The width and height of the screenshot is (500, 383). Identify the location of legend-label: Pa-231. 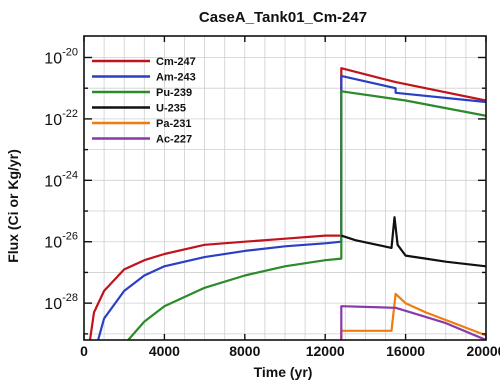
(173, 124).